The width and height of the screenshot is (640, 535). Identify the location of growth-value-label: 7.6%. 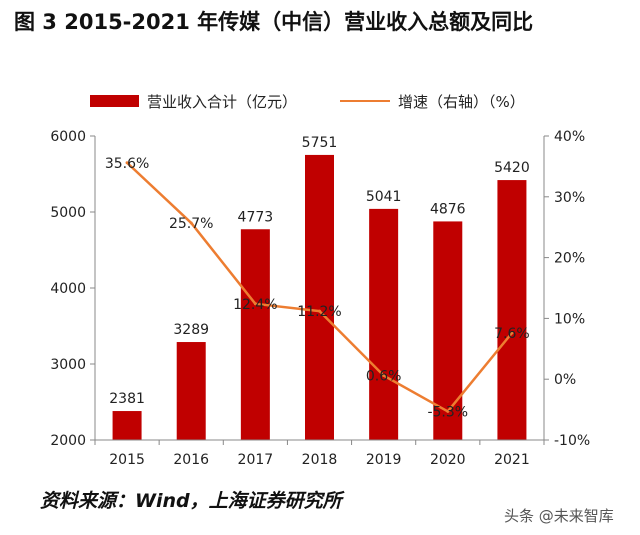
(512, 334).